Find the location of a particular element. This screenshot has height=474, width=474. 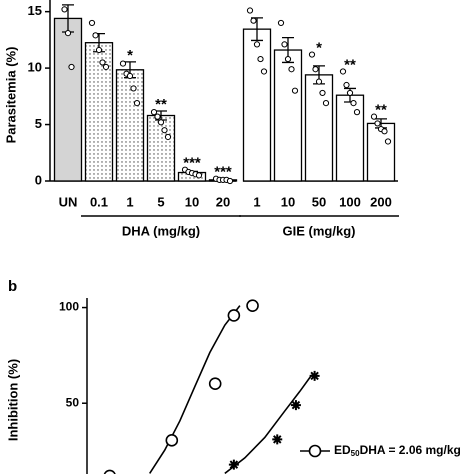

y-tick-label: 0 is located at coordinates (38, 179).